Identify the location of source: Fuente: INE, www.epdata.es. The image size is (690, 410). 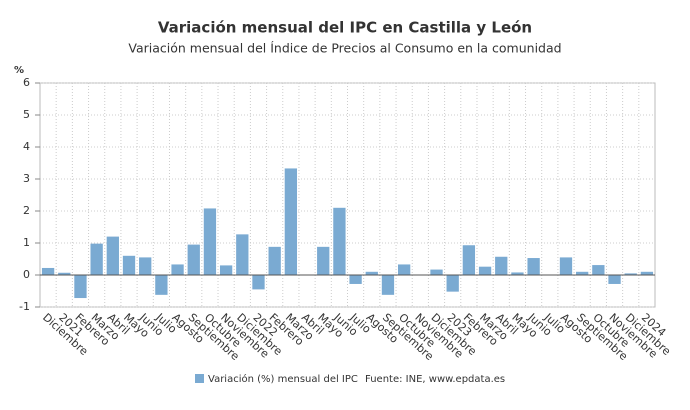
(435, 379).